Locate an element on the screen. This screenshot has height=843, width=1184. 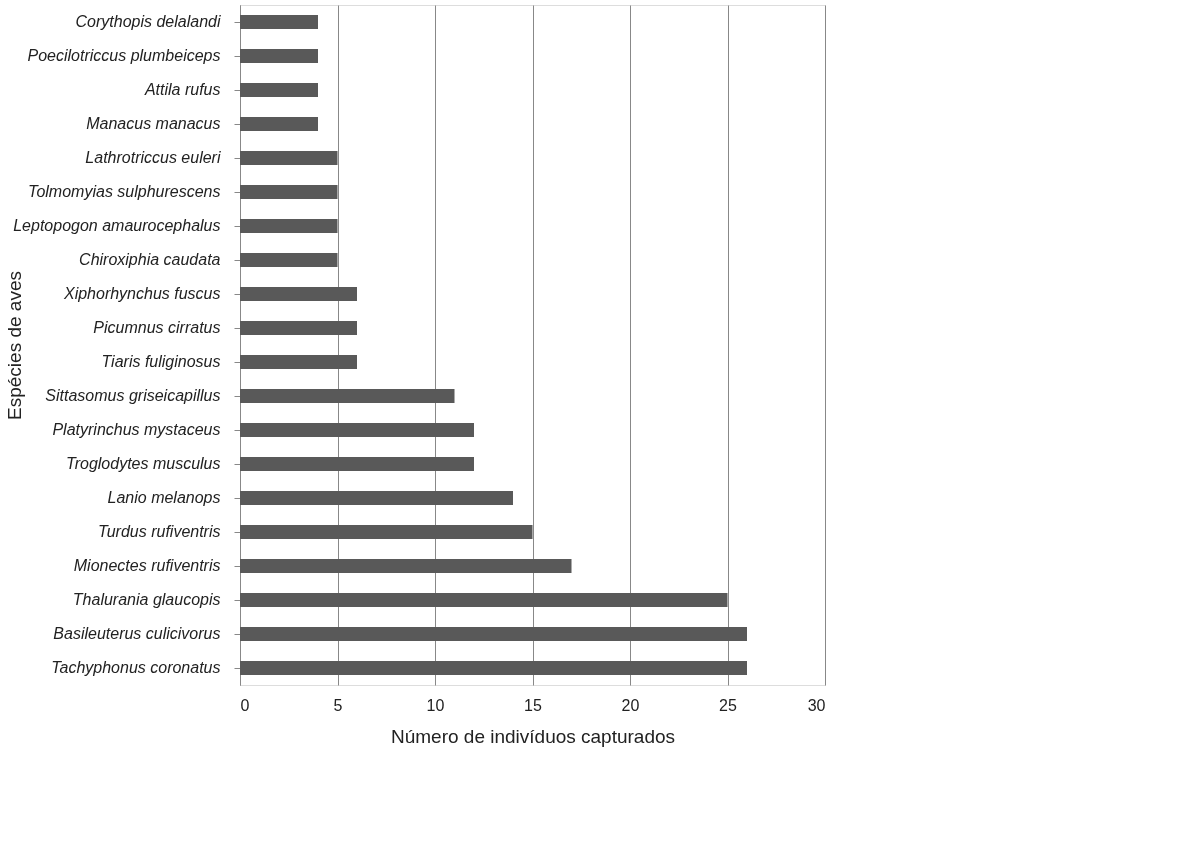
y-tick-label: Tolmomyias sulphurescens is located at coordinates (124, 191).